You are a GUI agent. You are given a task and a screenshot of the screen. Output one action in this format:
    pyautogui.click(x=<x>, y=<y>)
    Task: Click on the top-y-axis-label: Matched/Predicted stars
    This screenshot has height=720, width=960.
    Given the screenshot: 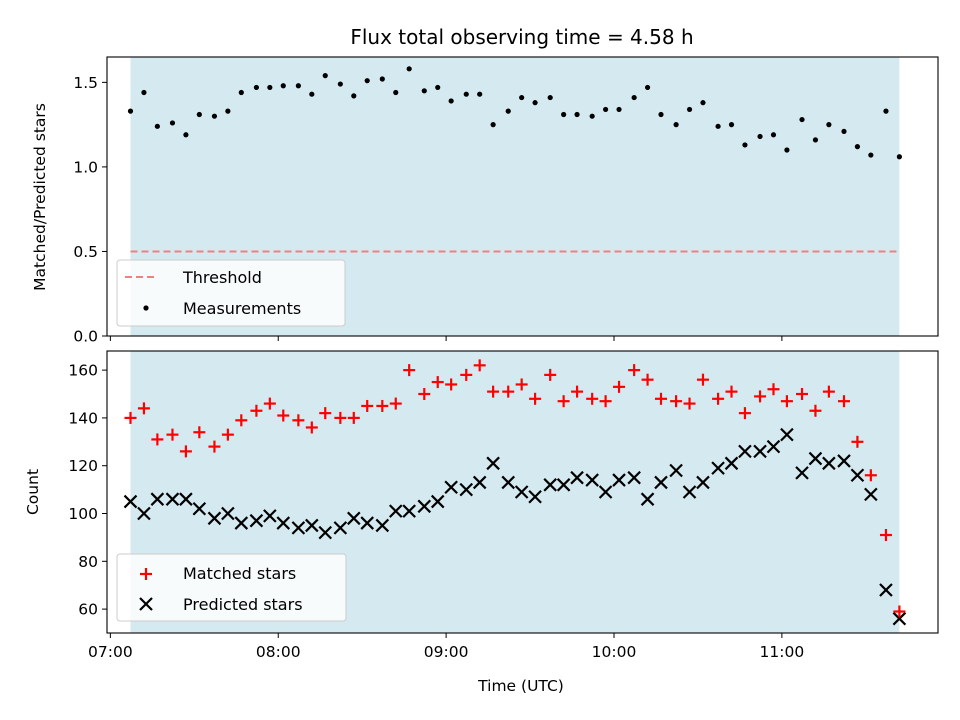 What is the action you would take?
    pyautogui.click(x=40, y=197)
    